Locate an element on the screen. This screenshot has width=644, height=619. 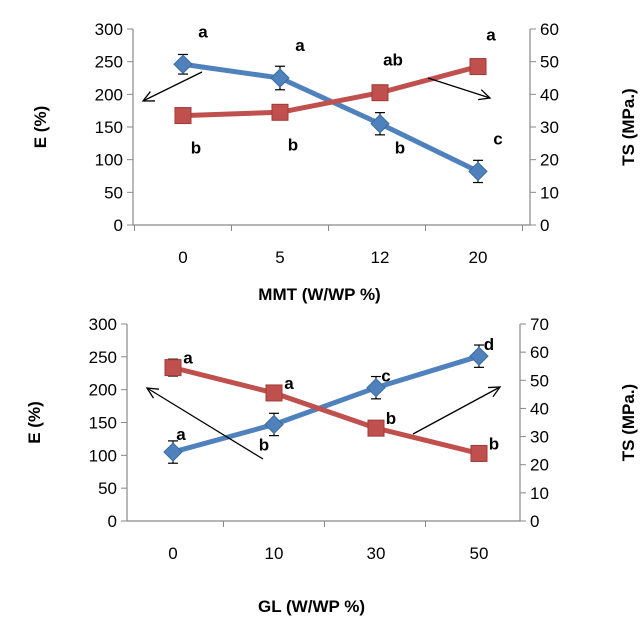
x-tick-label: 30 is located at coordinates (376, 553).